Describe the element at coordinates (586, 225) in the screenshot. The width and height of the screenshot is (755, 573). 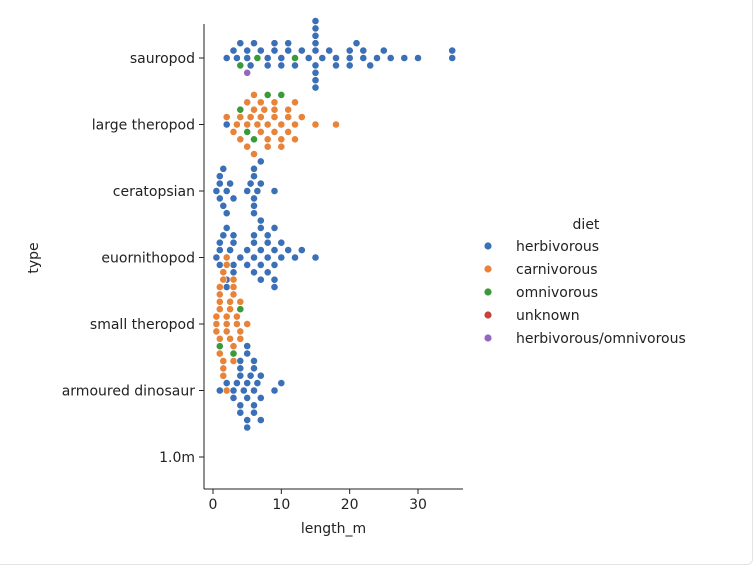
I see `legend-title: diet` at that location.